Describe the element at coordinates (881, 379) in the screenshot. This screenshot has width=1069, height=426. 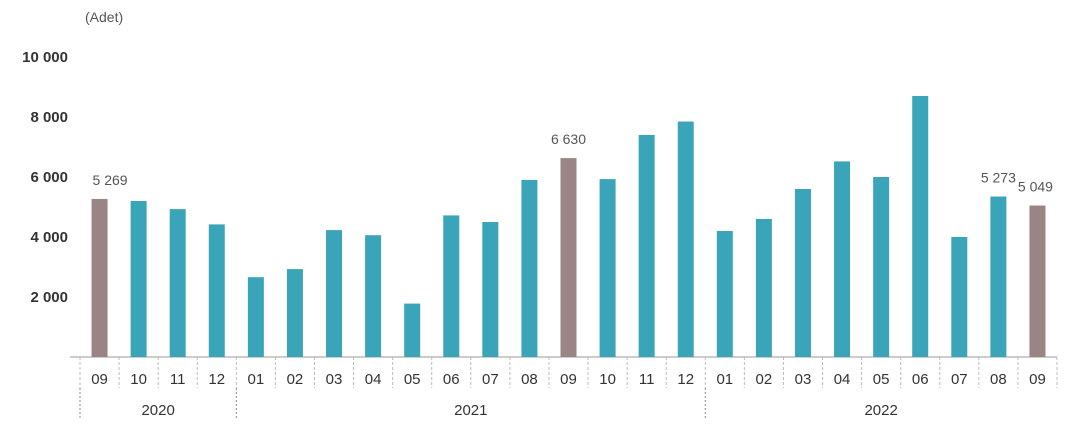
I see `x-tick-label-20: 05` at that location.